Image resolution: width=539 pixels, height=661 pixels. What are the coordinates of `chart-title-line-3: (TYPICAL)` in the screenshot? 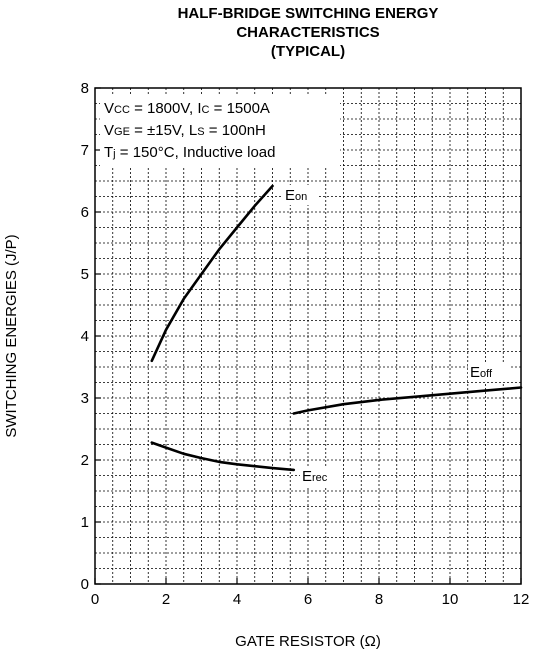 It's located at (308, 51).